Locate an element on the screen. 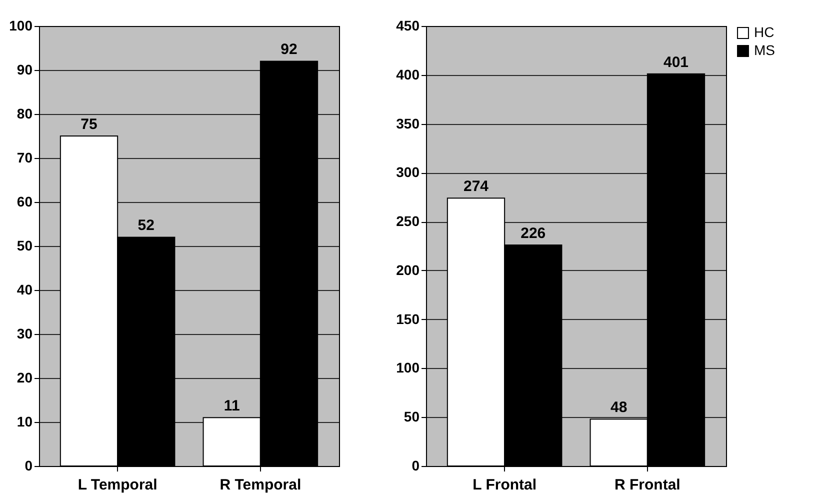 This screenshot has width=839, height=499. legend-label: MS is located at coordinates (764, 50).